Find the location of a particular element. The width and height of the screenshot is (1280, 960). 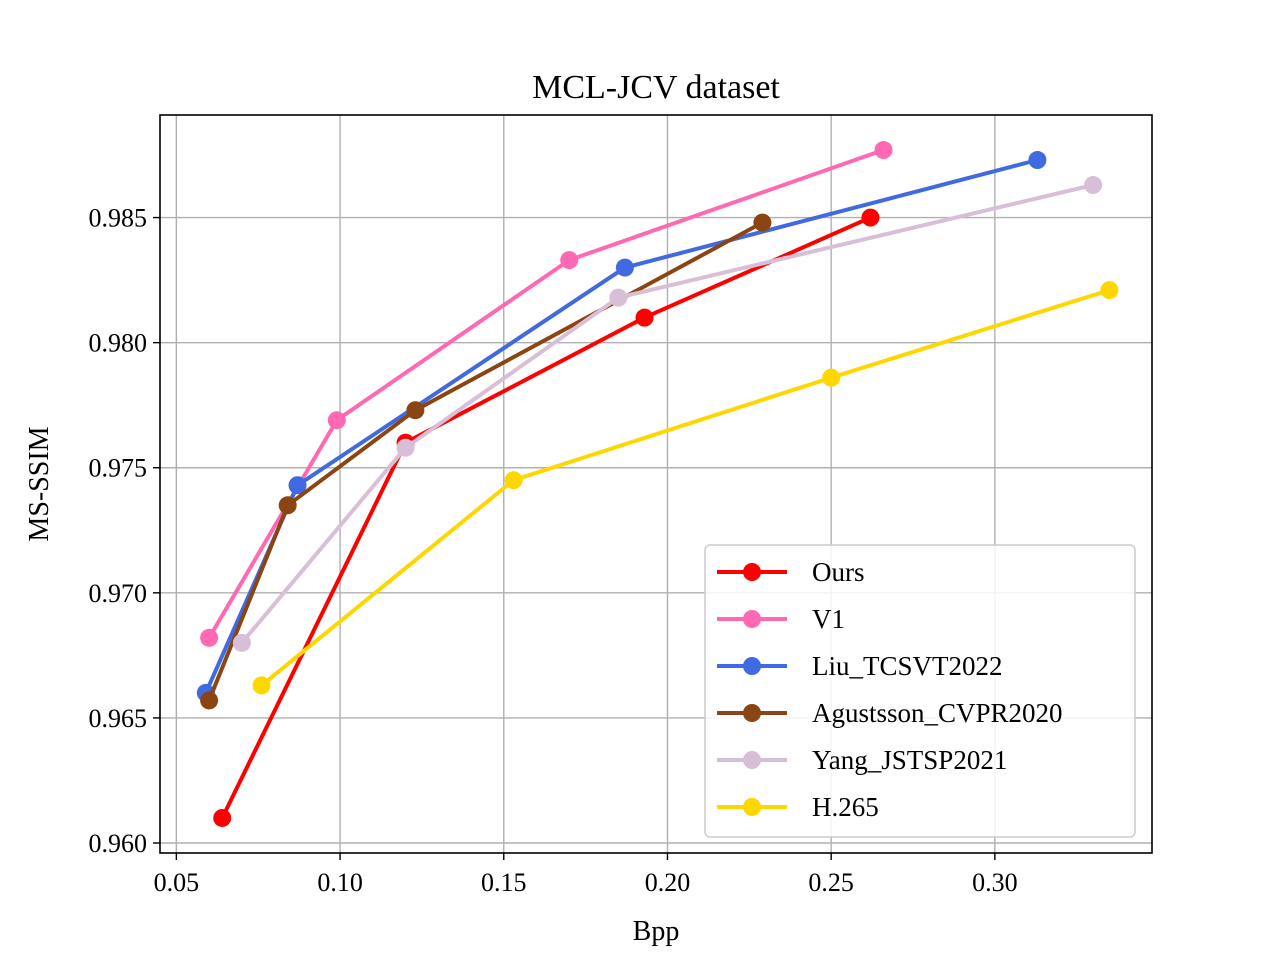

x-axis-label: Bpp is located at coordinates (656, 931).